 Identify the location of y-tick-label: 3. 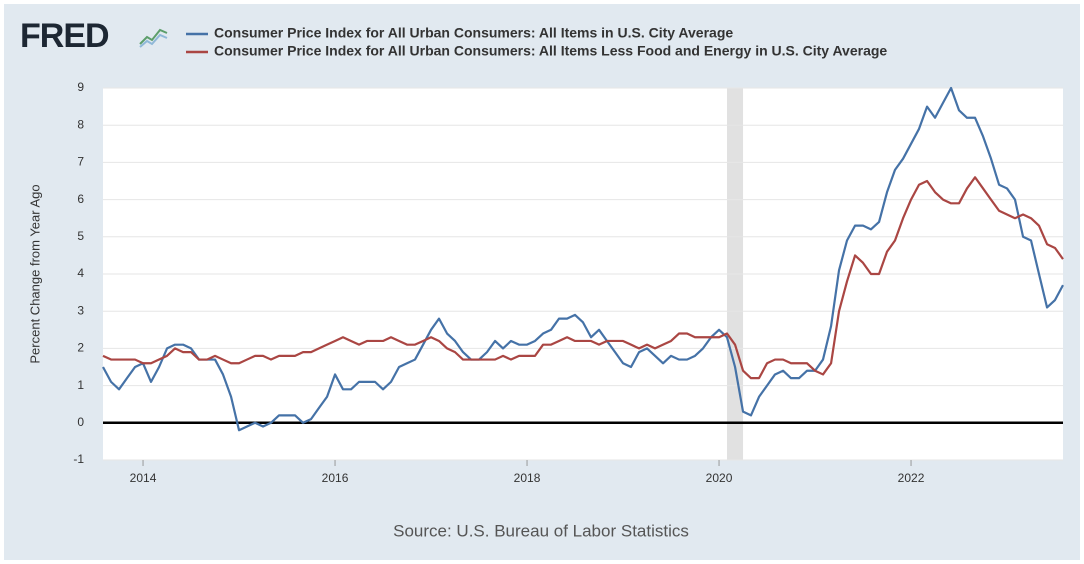
(80, 310).